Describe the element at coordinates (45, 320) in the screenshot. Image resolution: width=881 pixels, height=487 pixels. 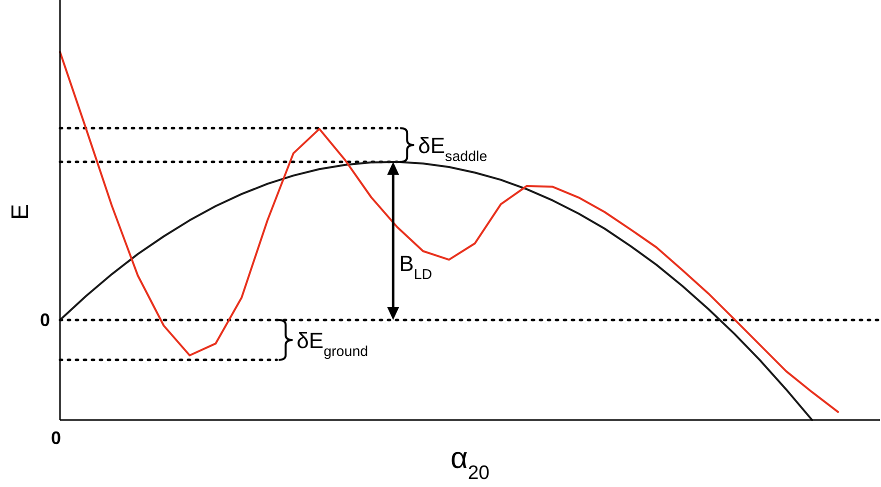
I see `ref-line-label: 0` at that location.